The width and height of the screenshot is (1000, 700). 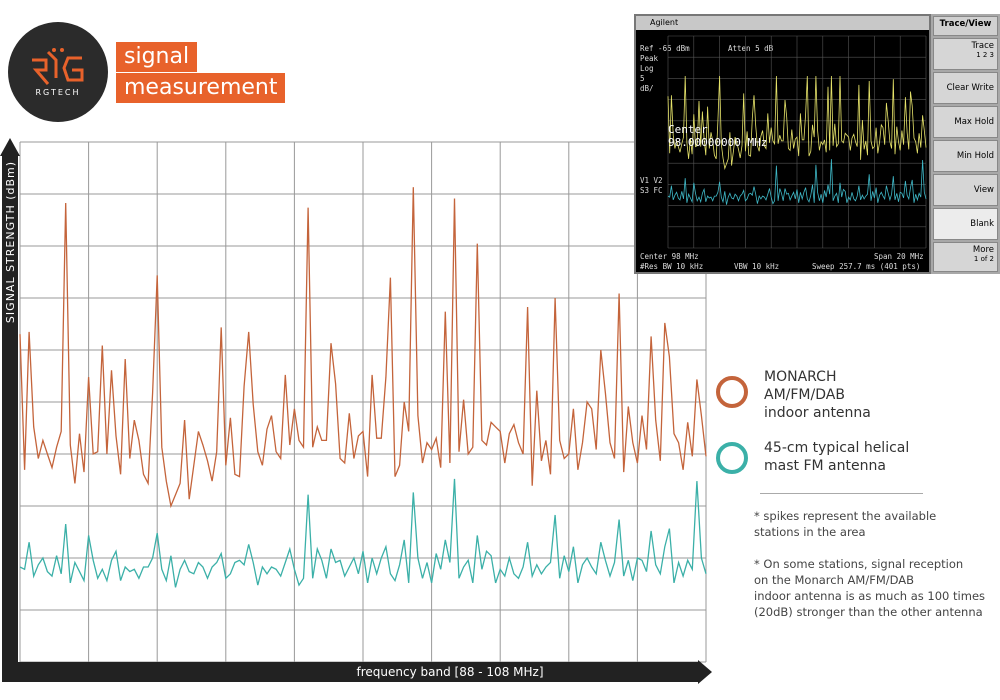 What do you see at coordinates (983, 250) in the screenshot?
I see `softkey-more-label: More` at bounding box center [983, 250].